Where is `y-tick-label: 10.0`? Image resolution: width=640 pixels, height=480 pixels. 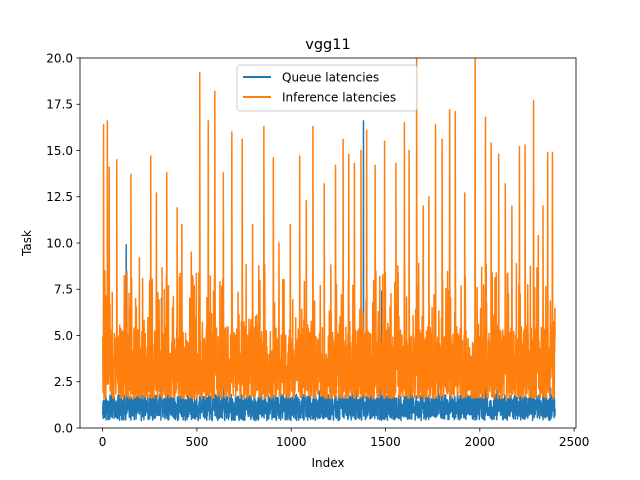 y-tick-label: 10.0 is located at coordinates (59, 243).